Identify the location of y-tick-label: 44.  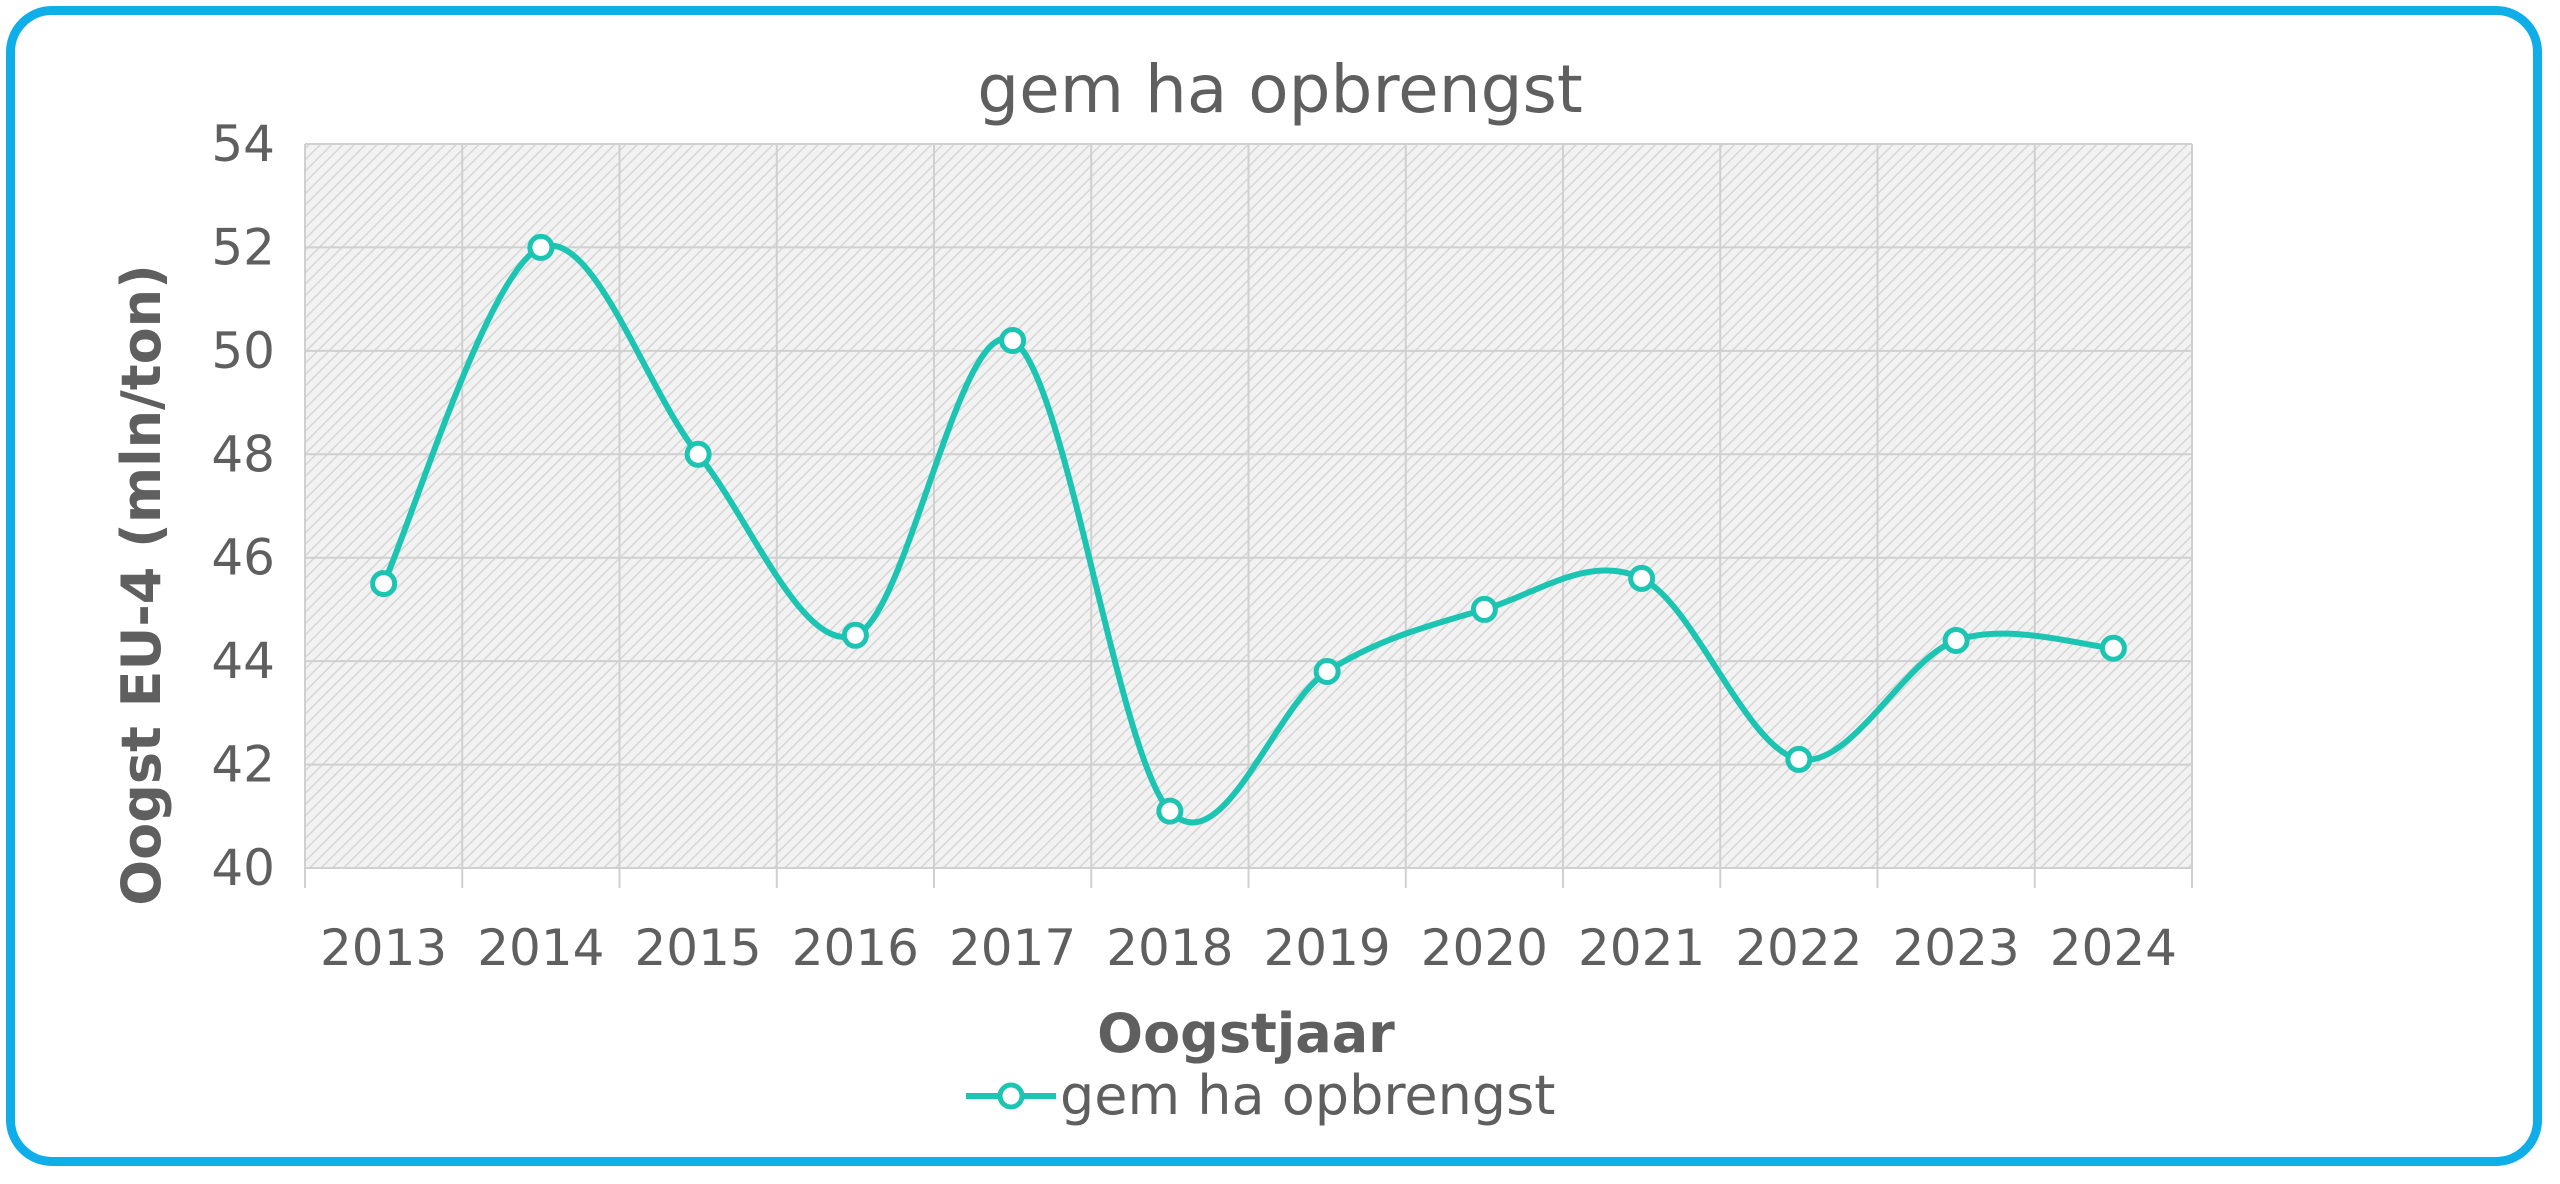
(243, 661).